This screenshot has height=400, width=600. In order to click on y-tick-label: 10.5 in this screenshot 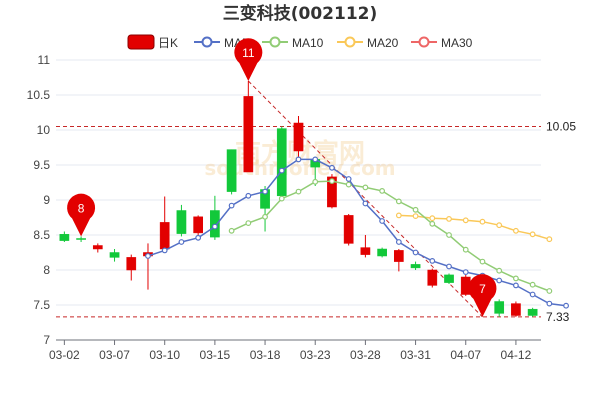, I will do `click(39, 95)`.